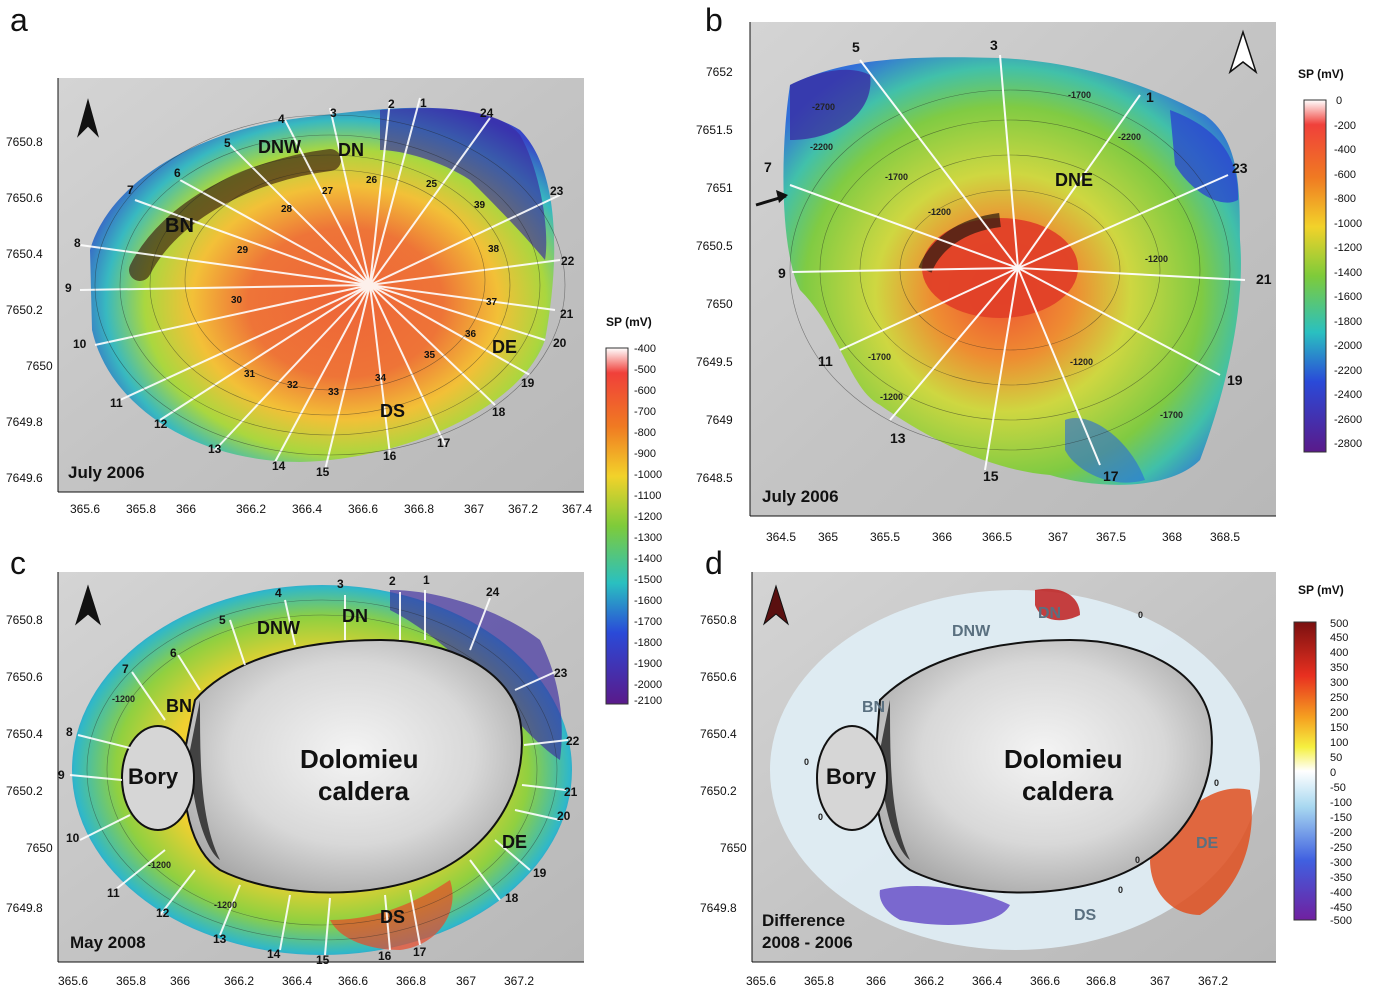 This screenshot has height=990, width=1384. I want to click on y-axis-c: 7650.8 7650.6 7650.4 7650.2 7650 7649.8, so click(32, 767).